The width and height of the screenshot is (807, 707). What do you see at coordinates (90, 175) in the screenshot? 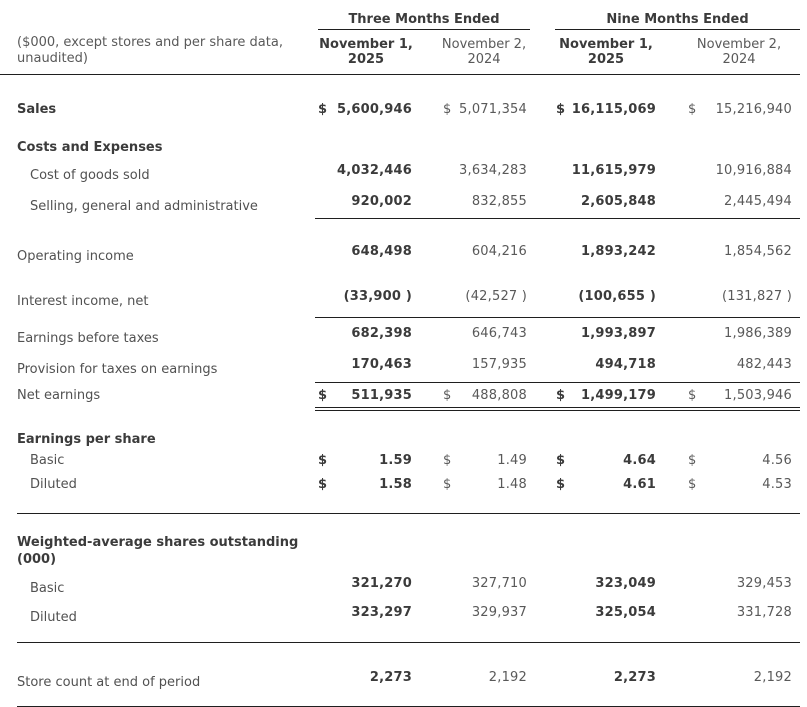
I see `row-label: Cost of goods sold` at bounding box center [90, 175].